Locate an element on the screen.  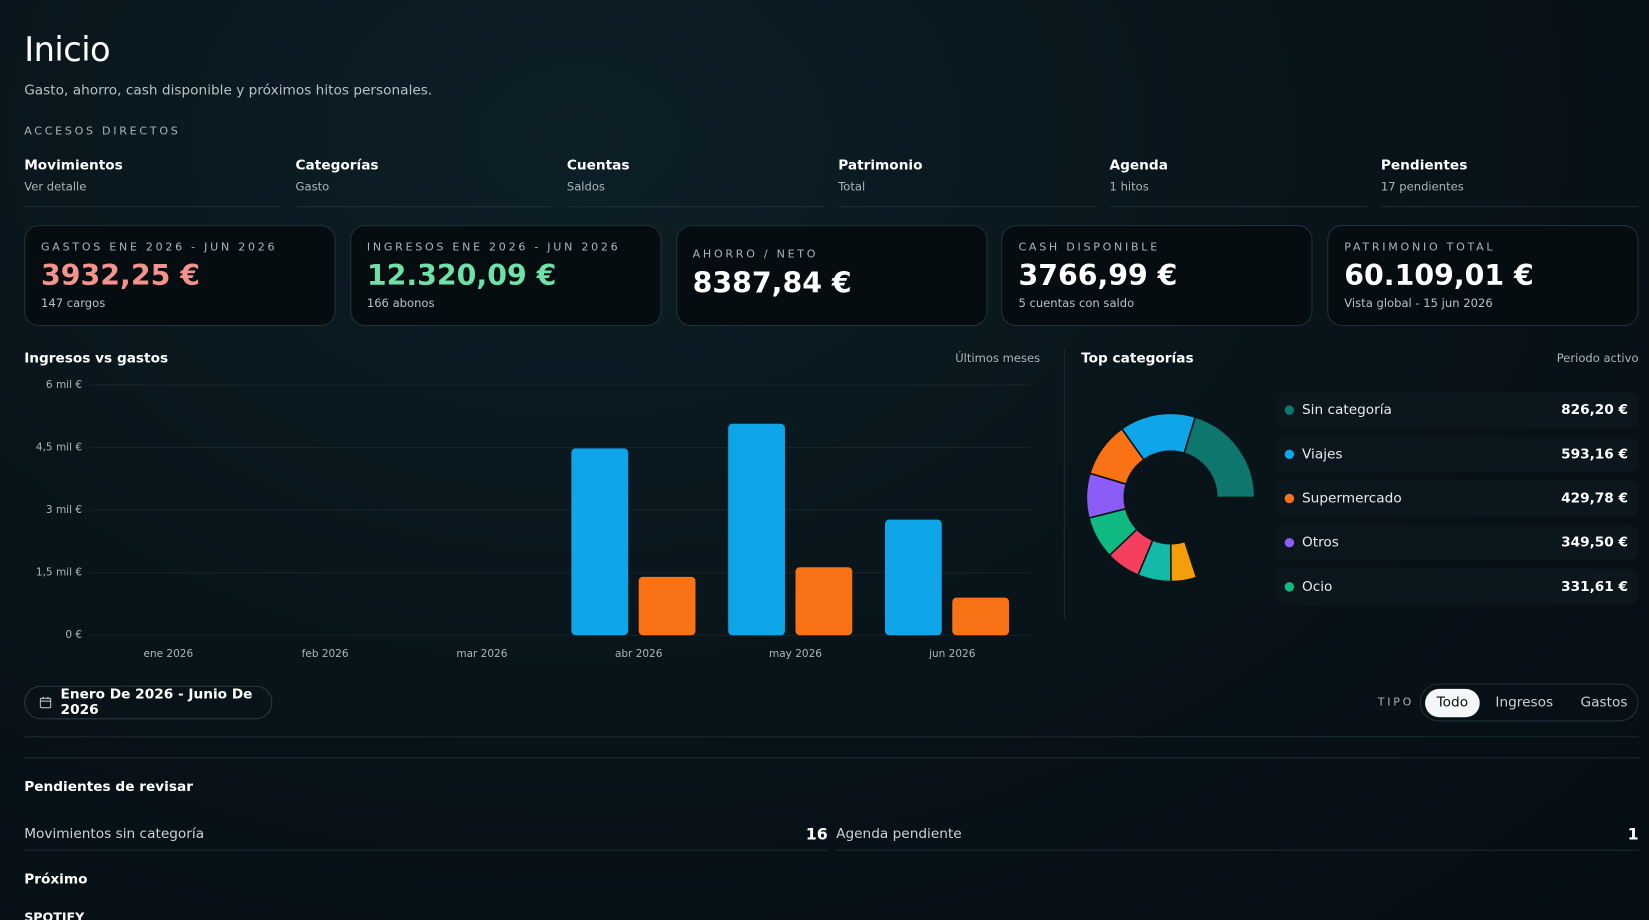
legend-value: 331,61 € is located at coordinates (1594, 587).